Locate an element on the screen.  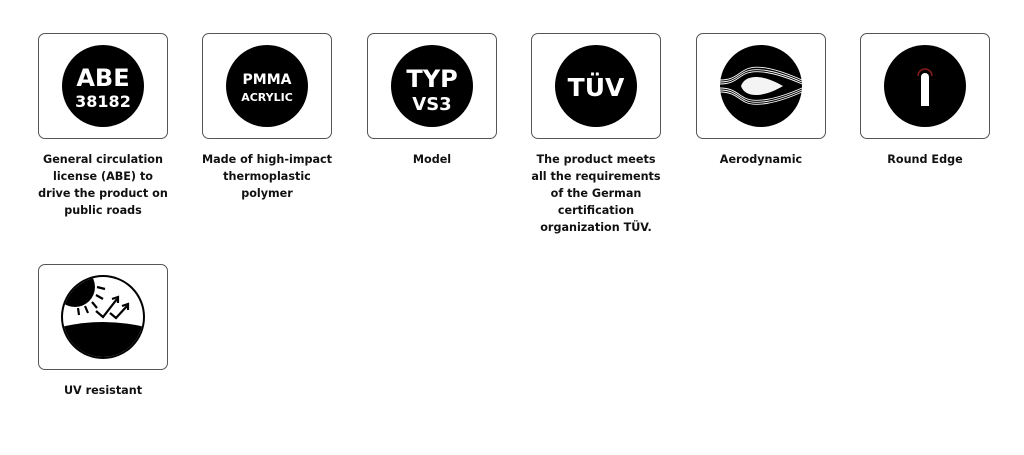
svg-text: TÜV is located at coordinates (596, 87).